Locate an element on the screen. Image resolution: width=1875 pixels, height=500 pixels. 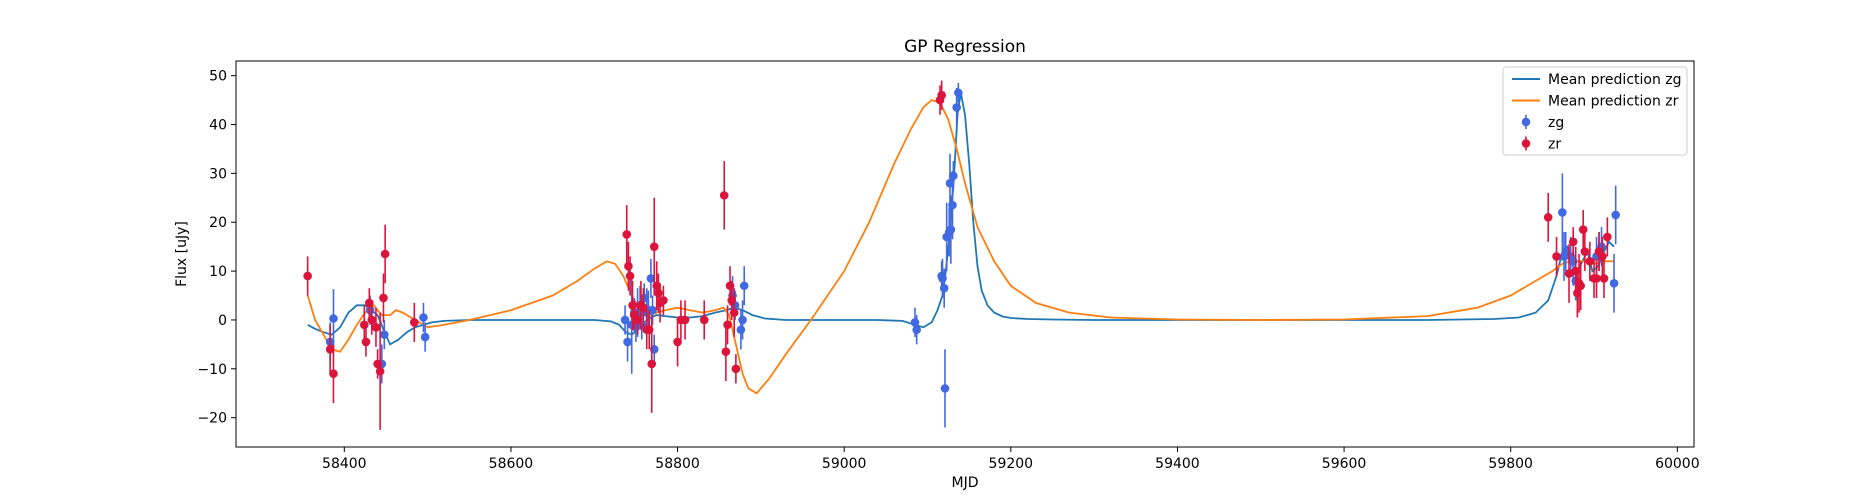
legend-entry: Mean prediction zr is located at coordinates (1595, 102).